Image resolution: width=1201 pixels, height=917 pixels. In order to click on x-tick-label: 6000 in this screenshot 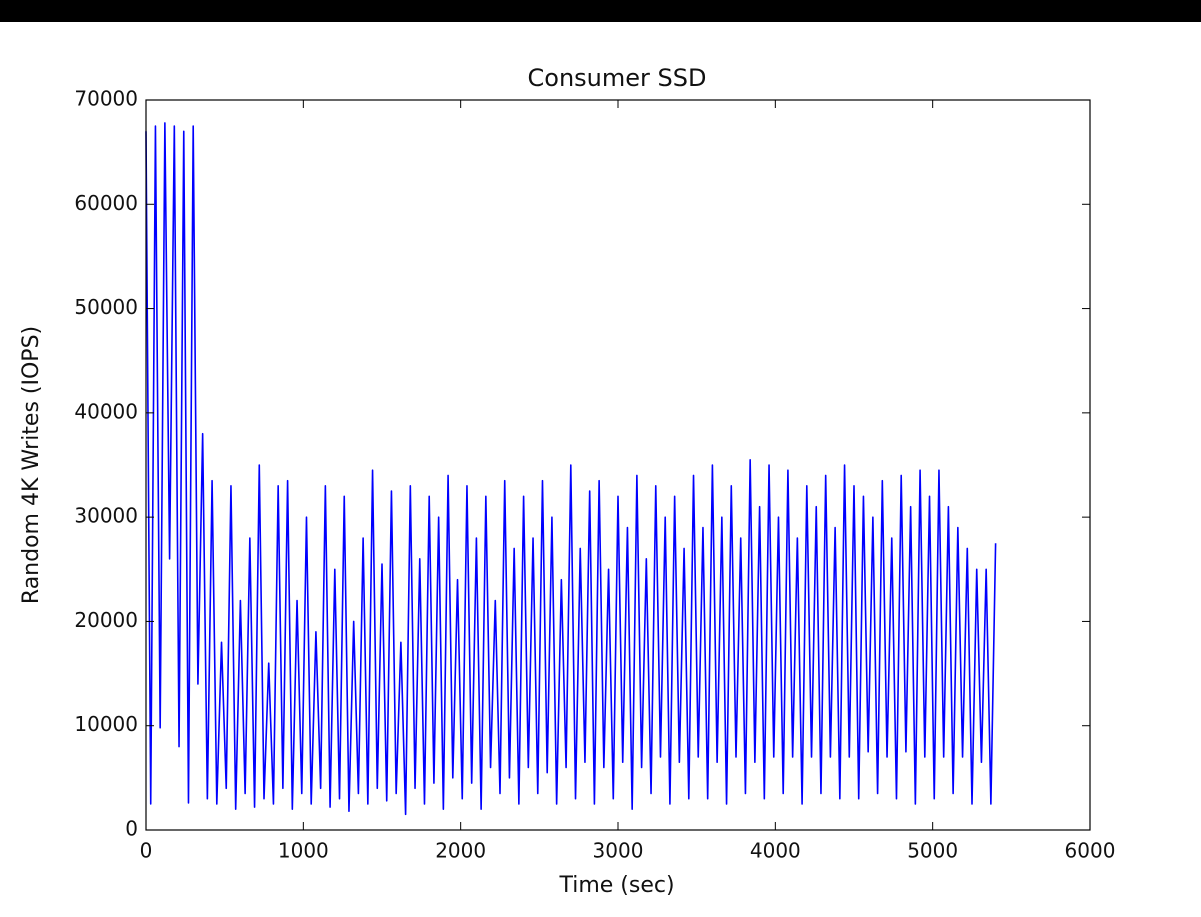, I will do `click(1090, 851)`.